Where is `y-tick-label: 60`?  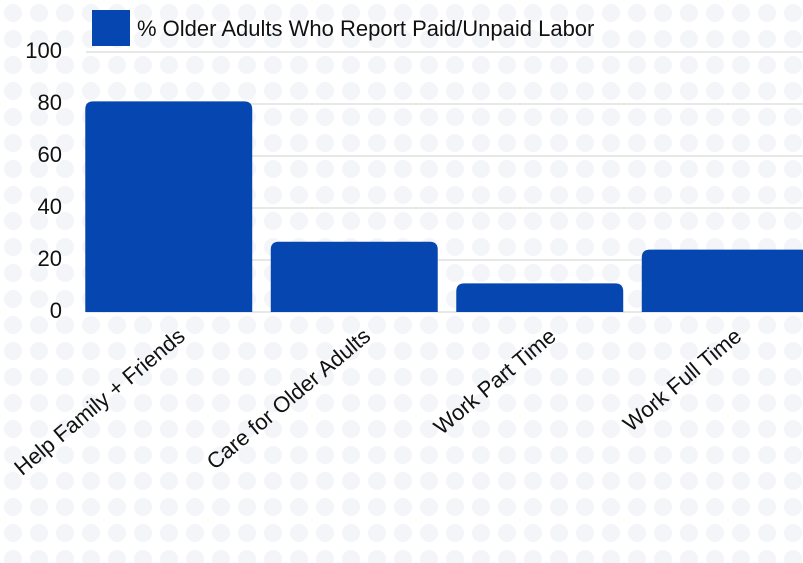
y-tick-label: 60 is located at coordinates (50, 154).